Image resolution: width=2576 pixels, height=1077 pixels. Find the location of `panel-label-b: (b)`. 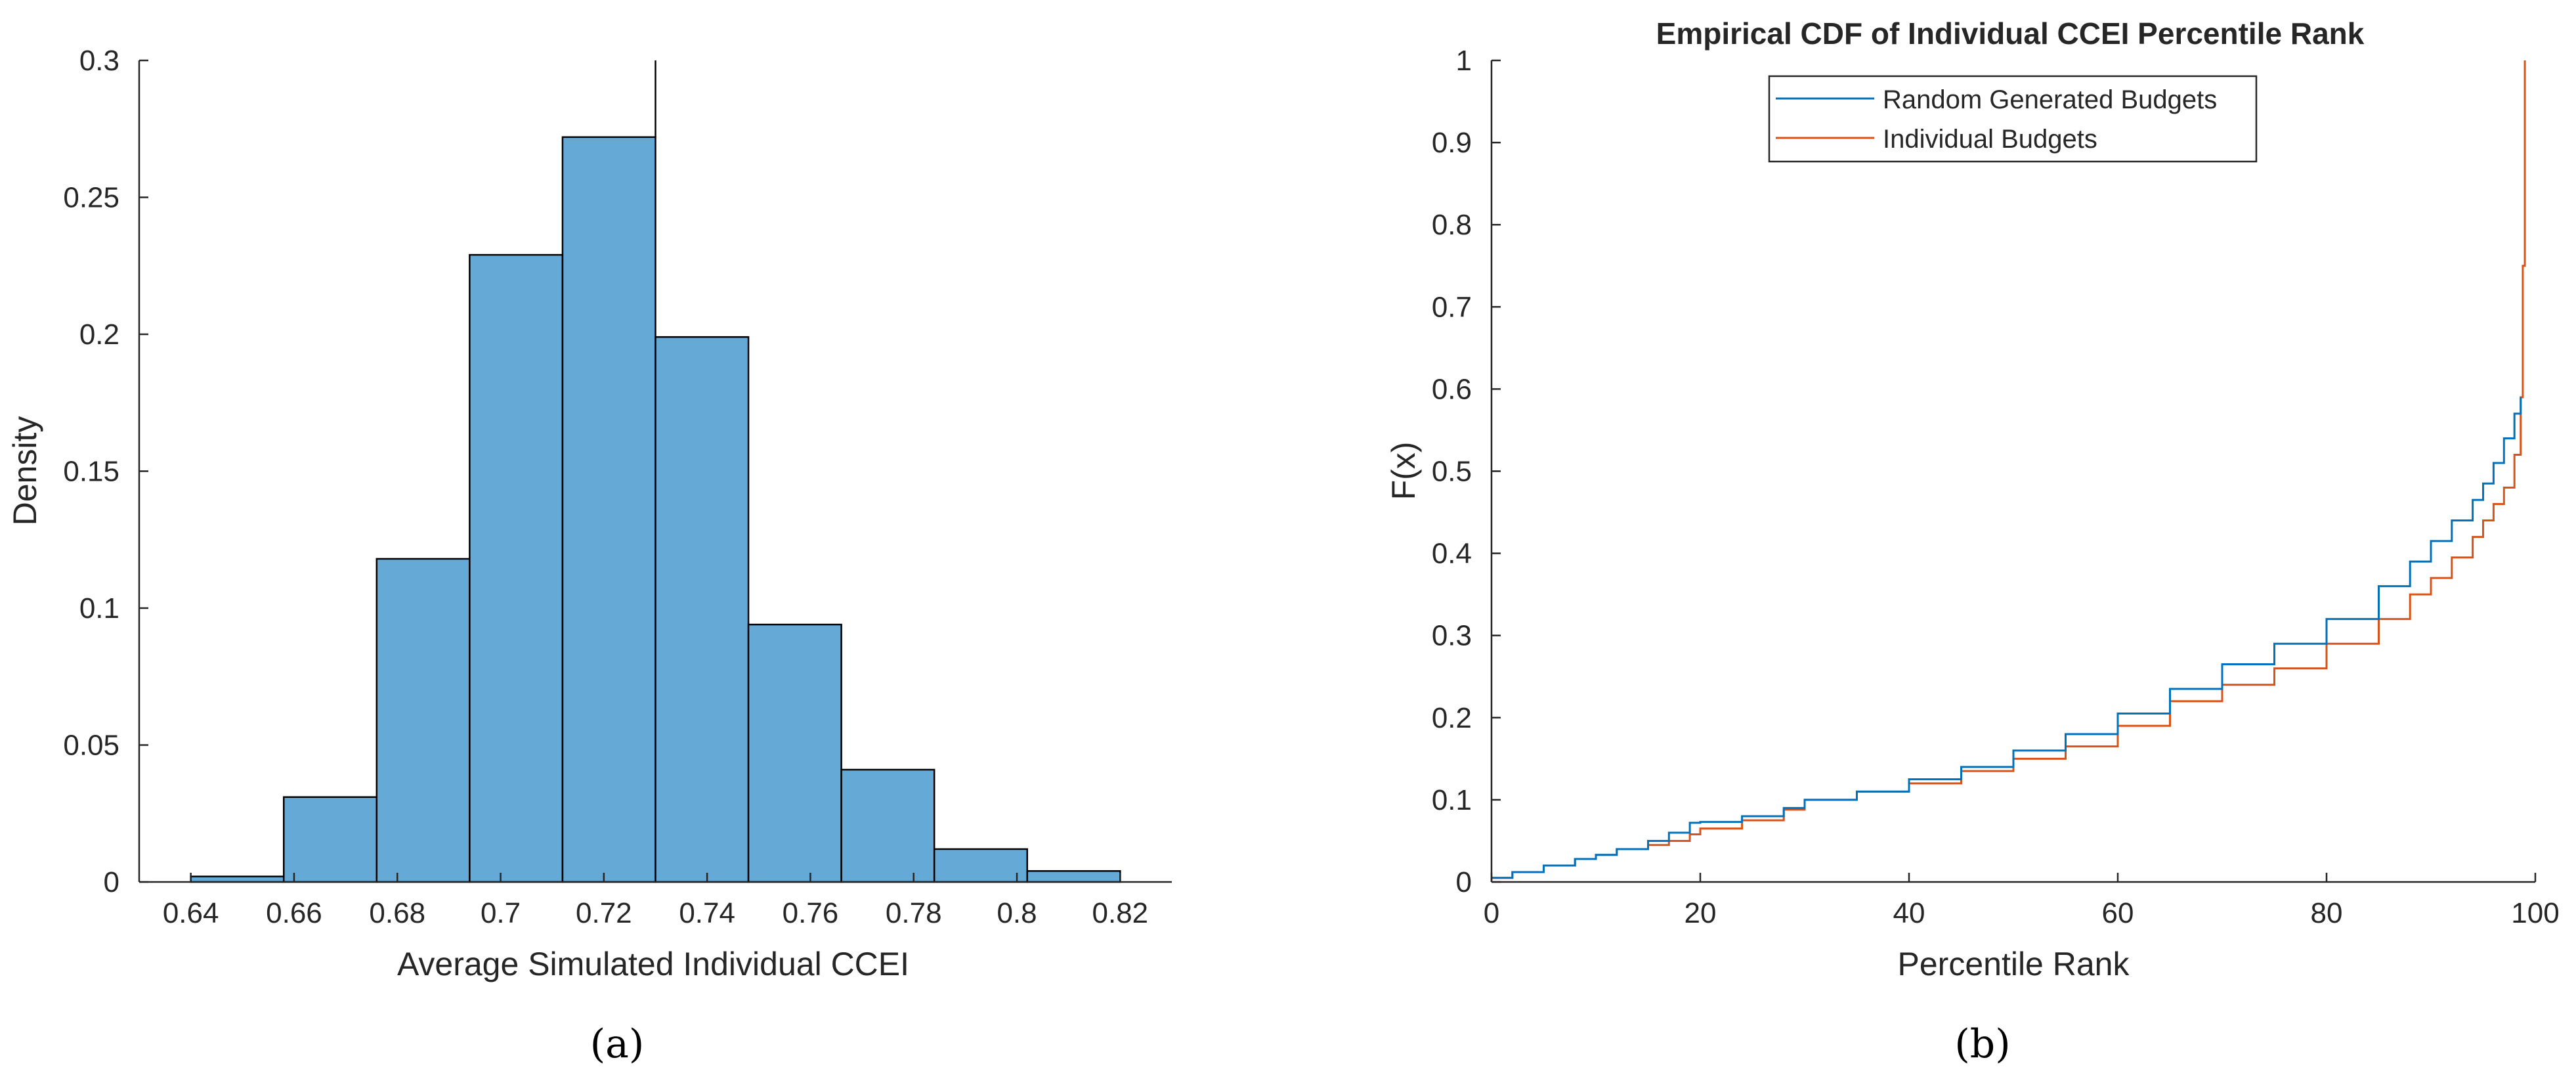

panel-label-b: (b) is located at coordinates (1982, 1044).